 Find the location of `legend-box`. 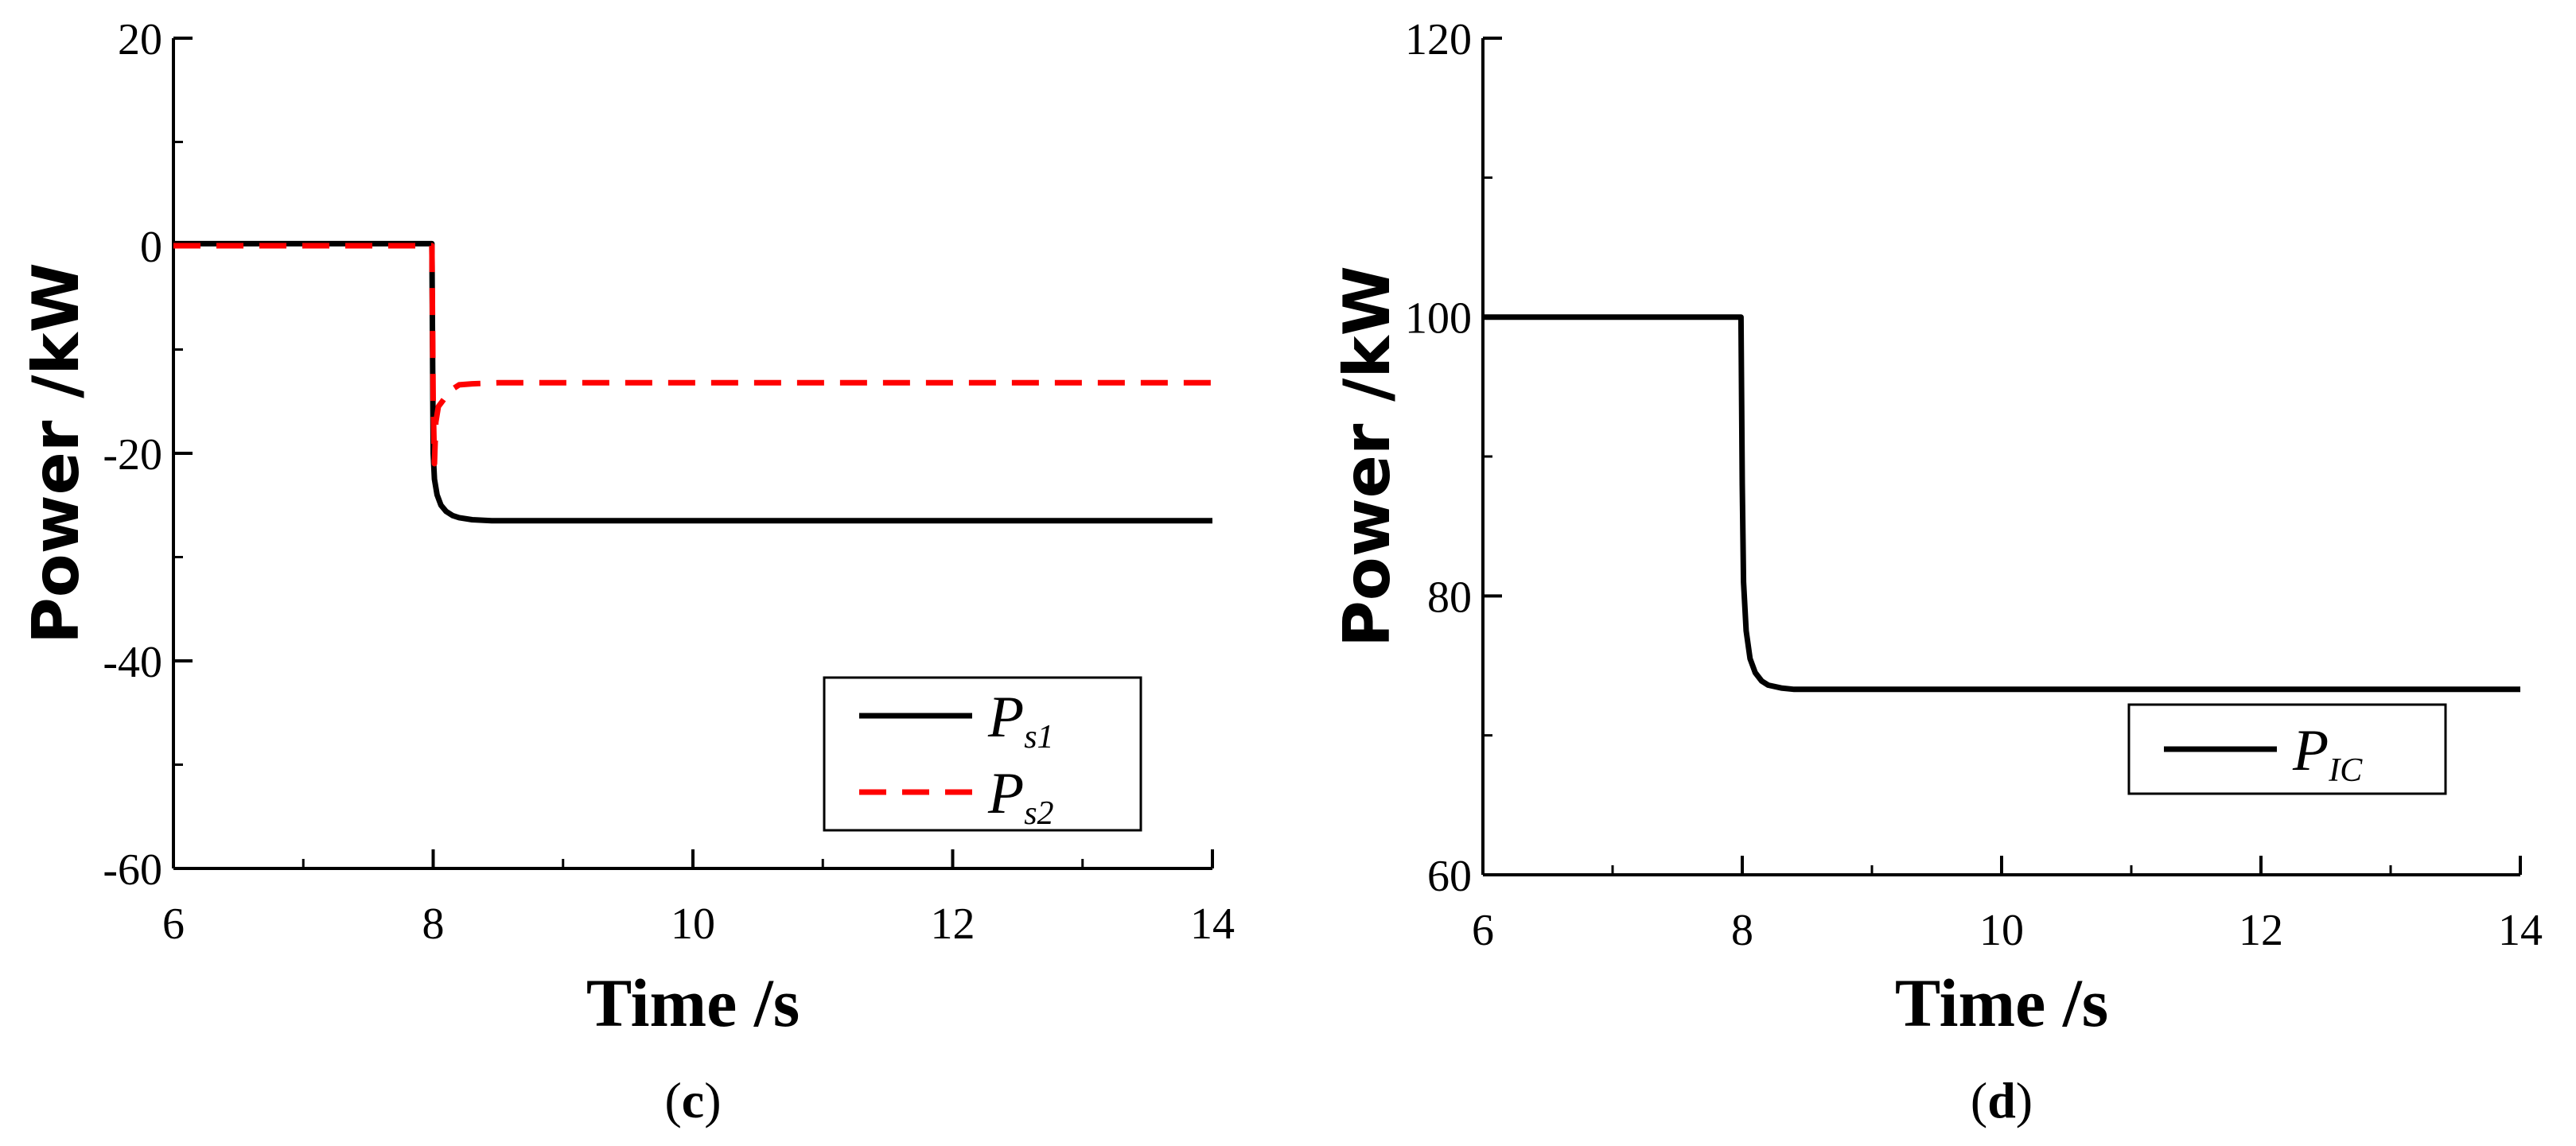

legend-box is located at coordinates (983, 754).